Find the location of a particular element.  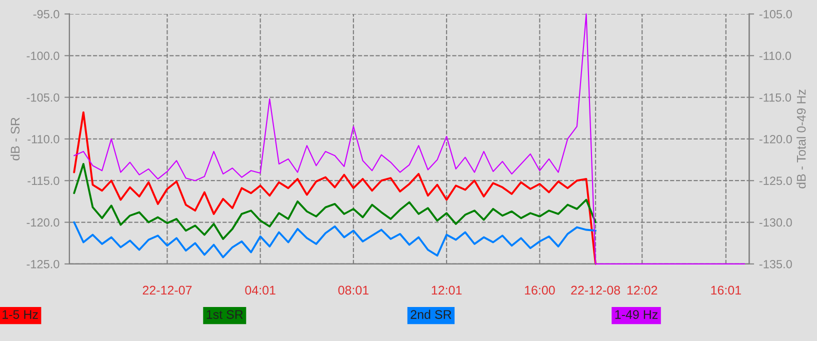

y-tick-label: -100.0 is located at coordinates (43, 56).